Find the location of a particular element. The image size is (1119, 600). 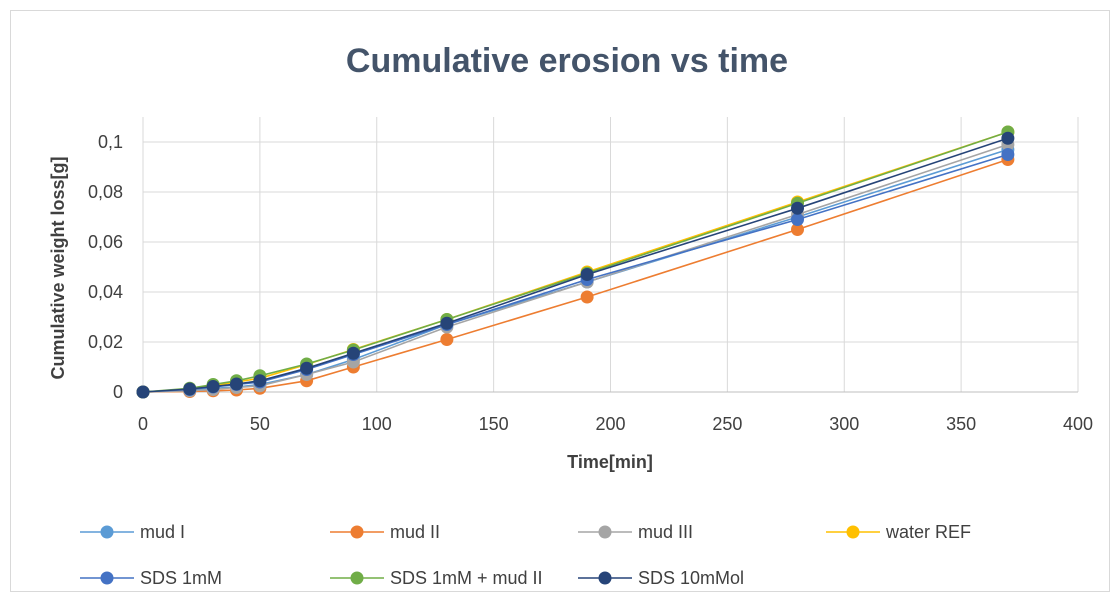

legend-label: mud I is located at coordinates (162, 532).